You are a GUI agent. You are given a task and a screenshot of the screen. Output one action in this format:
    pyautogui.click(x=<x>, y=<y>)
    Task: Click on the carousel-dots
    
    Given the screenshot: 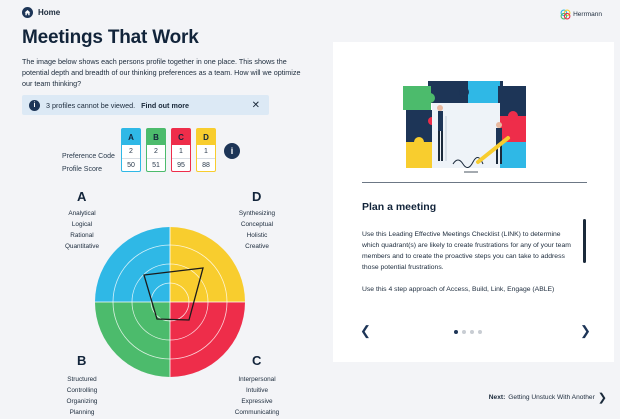 What is the action you would take?
    pyautogui.click(x=468, y=332)
    